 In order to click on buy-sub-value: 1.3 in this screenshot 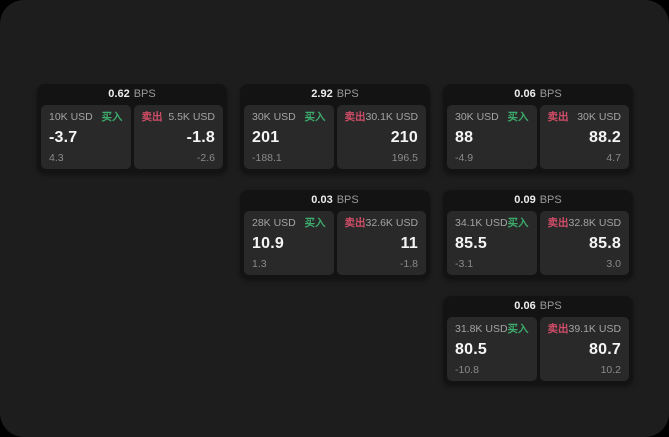, I will do `click(259, 263)`.